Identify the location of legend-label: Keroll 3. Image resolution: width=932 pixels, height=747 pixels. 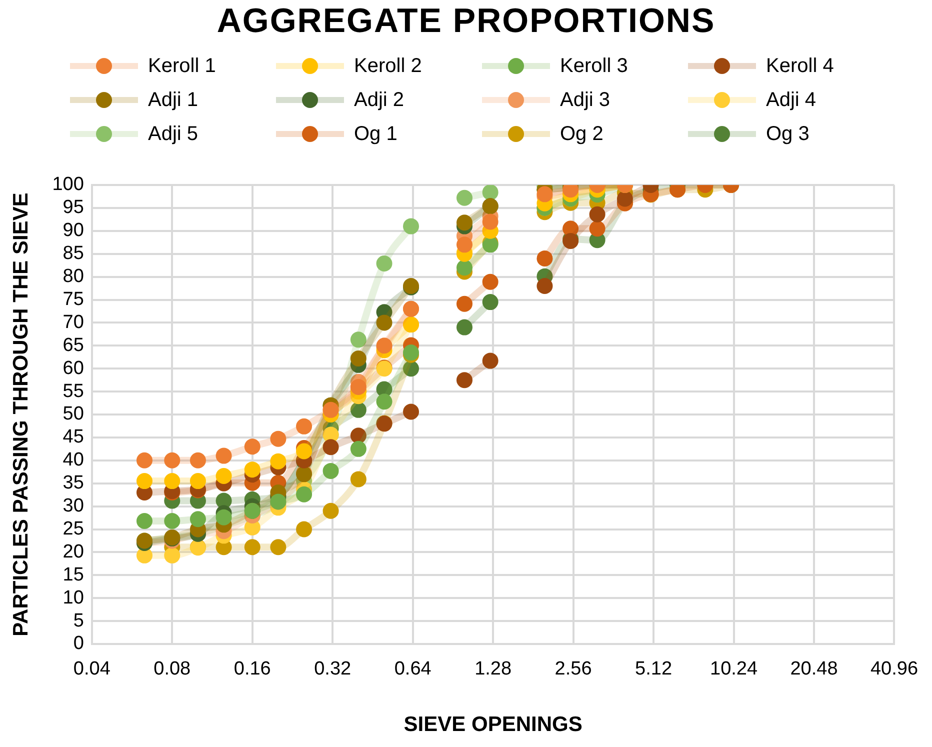
(594, 66).